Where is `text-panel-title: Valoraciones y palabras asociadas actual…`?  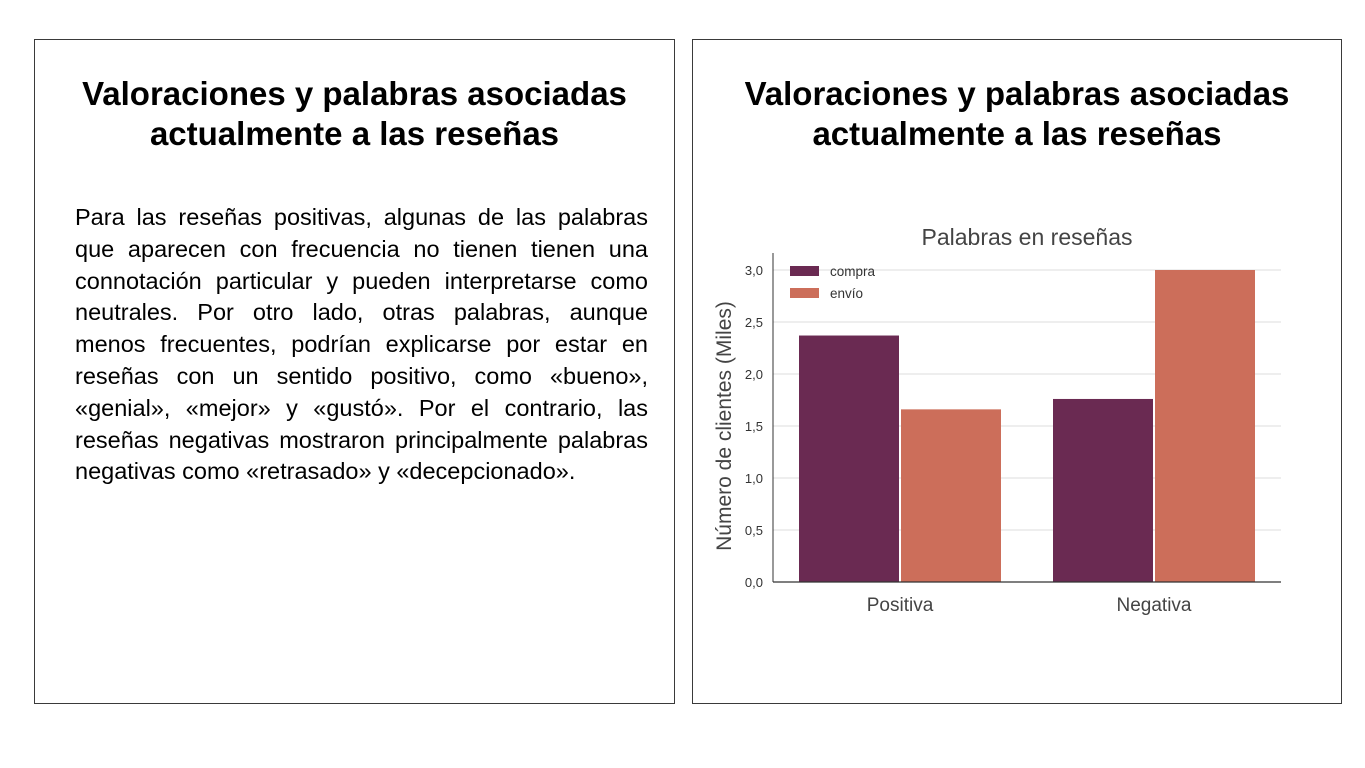 text-panel-title: Valoraciones y palabras asociadas actual… is located at coordinates (354, 113).